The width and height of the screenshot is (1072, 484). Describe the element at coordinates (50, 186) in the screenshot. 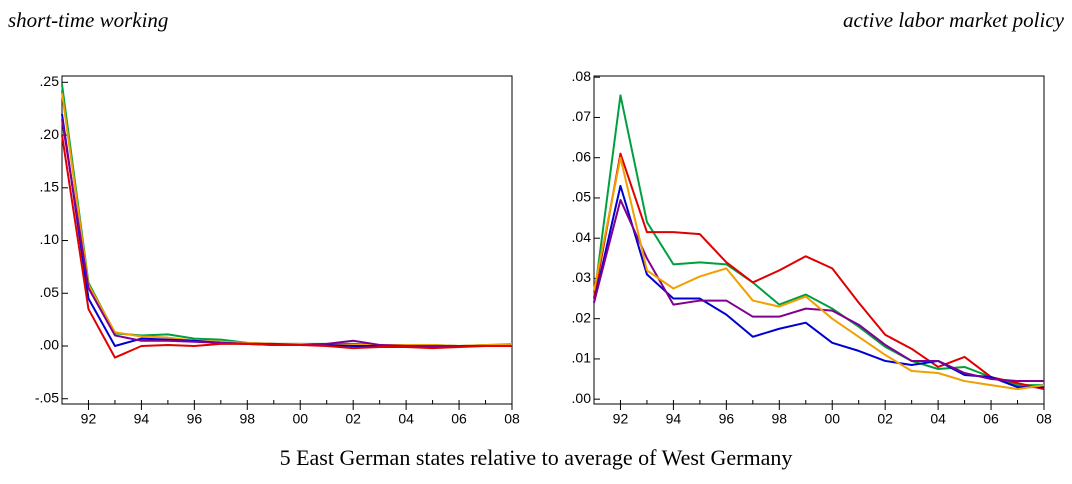

I see `y-tick-label: .15` at that location.